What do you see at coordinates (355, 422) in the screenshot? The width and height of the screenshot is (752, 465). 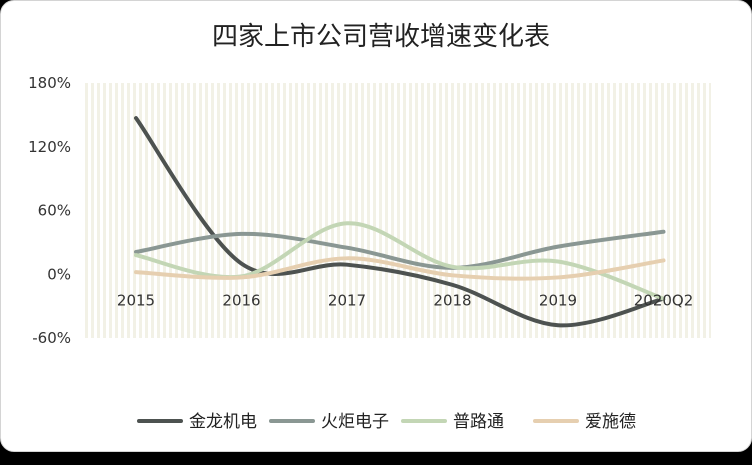 I see `legend-label: 火炬电子` at bounding box center [355, 422].